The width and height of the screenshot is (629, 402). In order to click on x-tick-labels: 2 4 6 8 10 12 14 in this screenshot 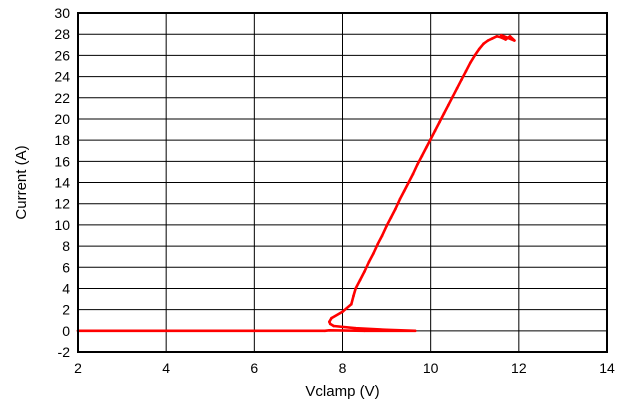, I will do `click(344, 368)`.